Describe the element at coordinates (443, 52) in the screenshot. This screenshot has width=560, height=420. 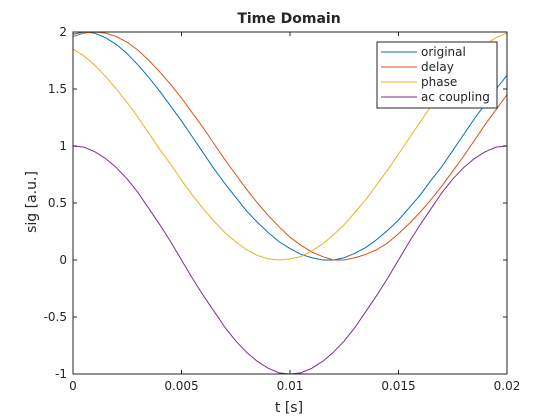
I see `legend-label: original` at that location.